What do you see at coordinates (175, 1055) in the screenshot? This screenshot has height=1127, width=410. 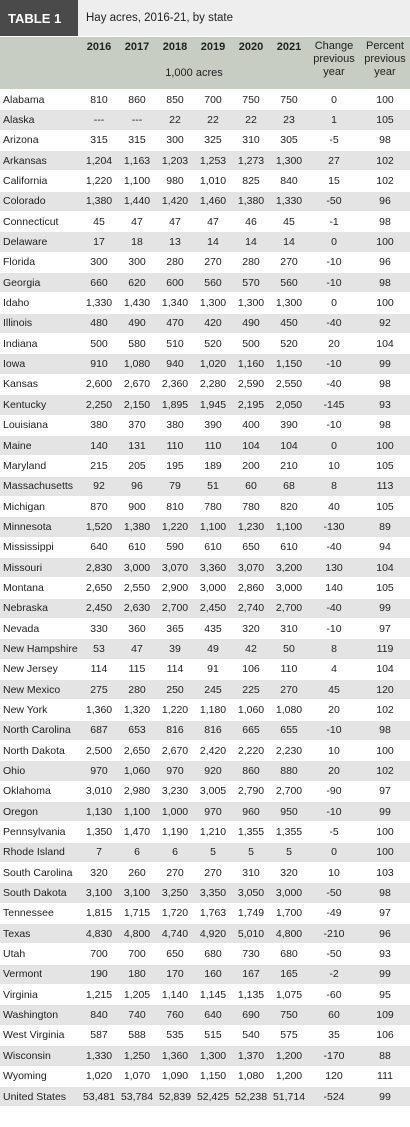 I see `cell-value: 1,360` at bounding box center [175, 1055].